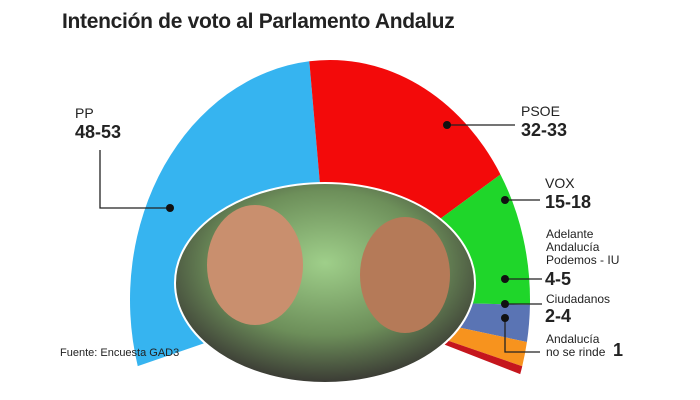 The image size is (700, 400). Describe the element at coordinates (98, 132) in the screenshot. I see `label-pp-value: 48-53` at that location.